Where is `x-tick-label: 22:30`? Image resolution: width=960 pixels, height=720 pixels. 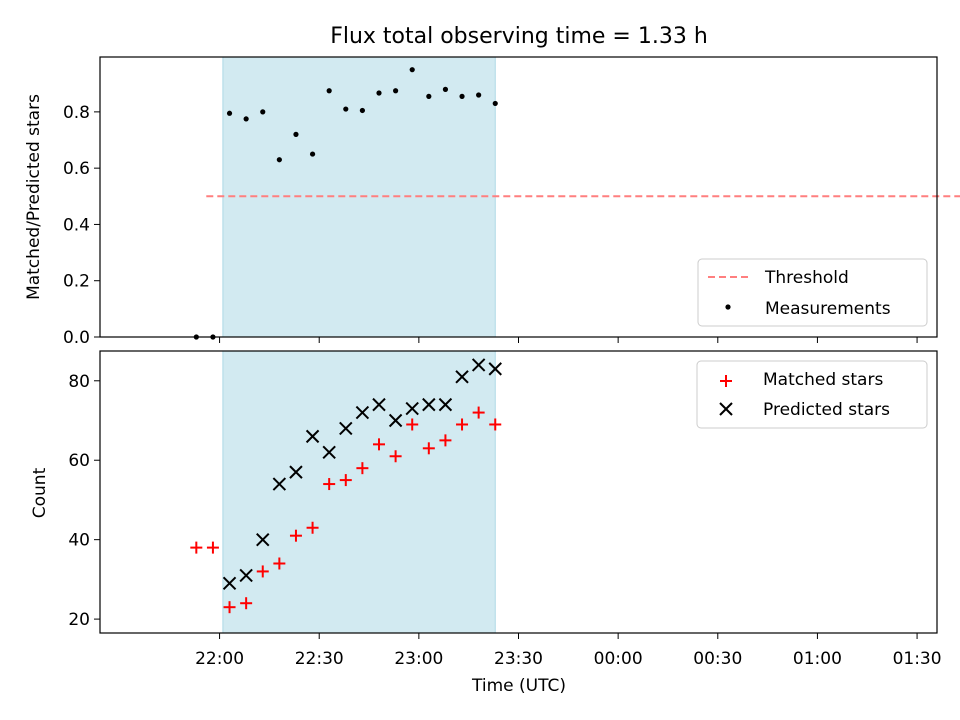
x-tick-label: 22:30 is located at coordinates (319, 659).